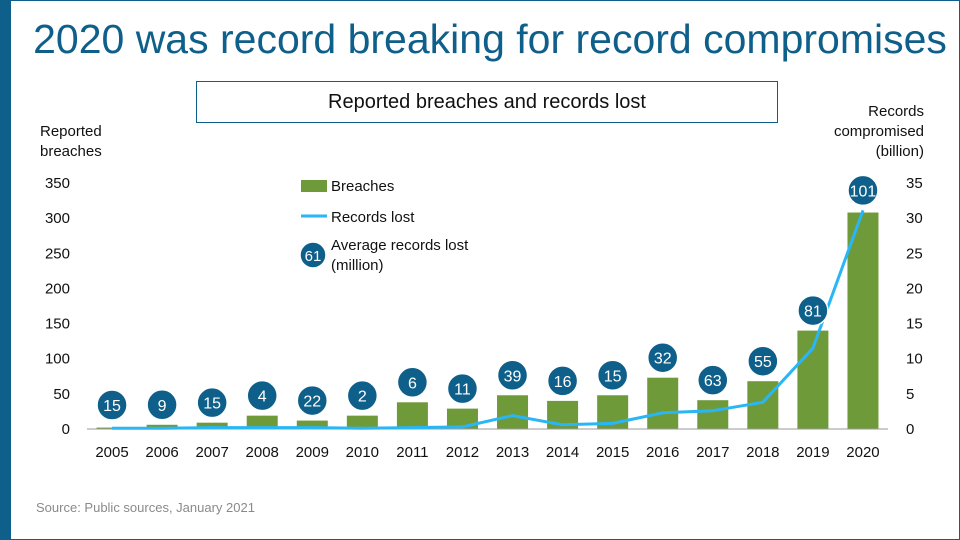  I want to click on x-tick-label: 2010, so click(362, 452).